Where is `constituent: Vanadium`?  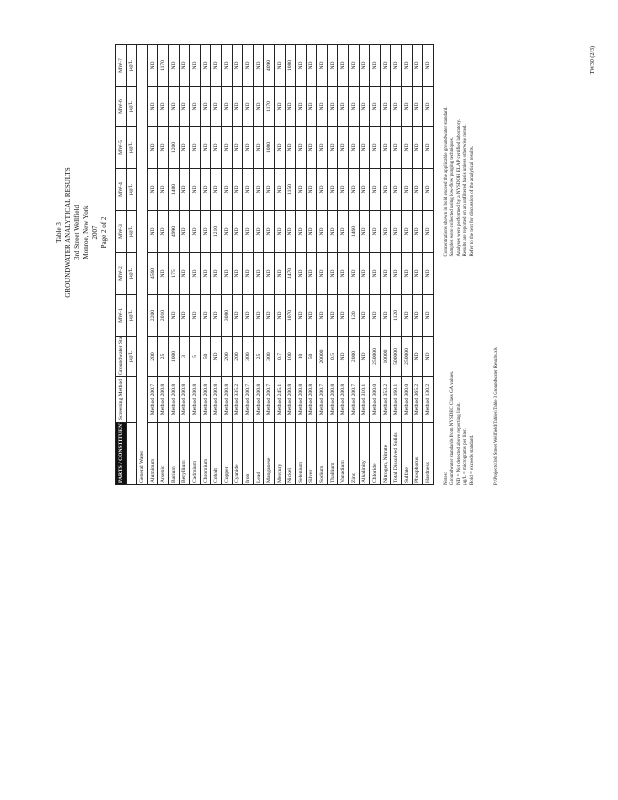 constituent: Vanadium is located at coordinates (343, 453).